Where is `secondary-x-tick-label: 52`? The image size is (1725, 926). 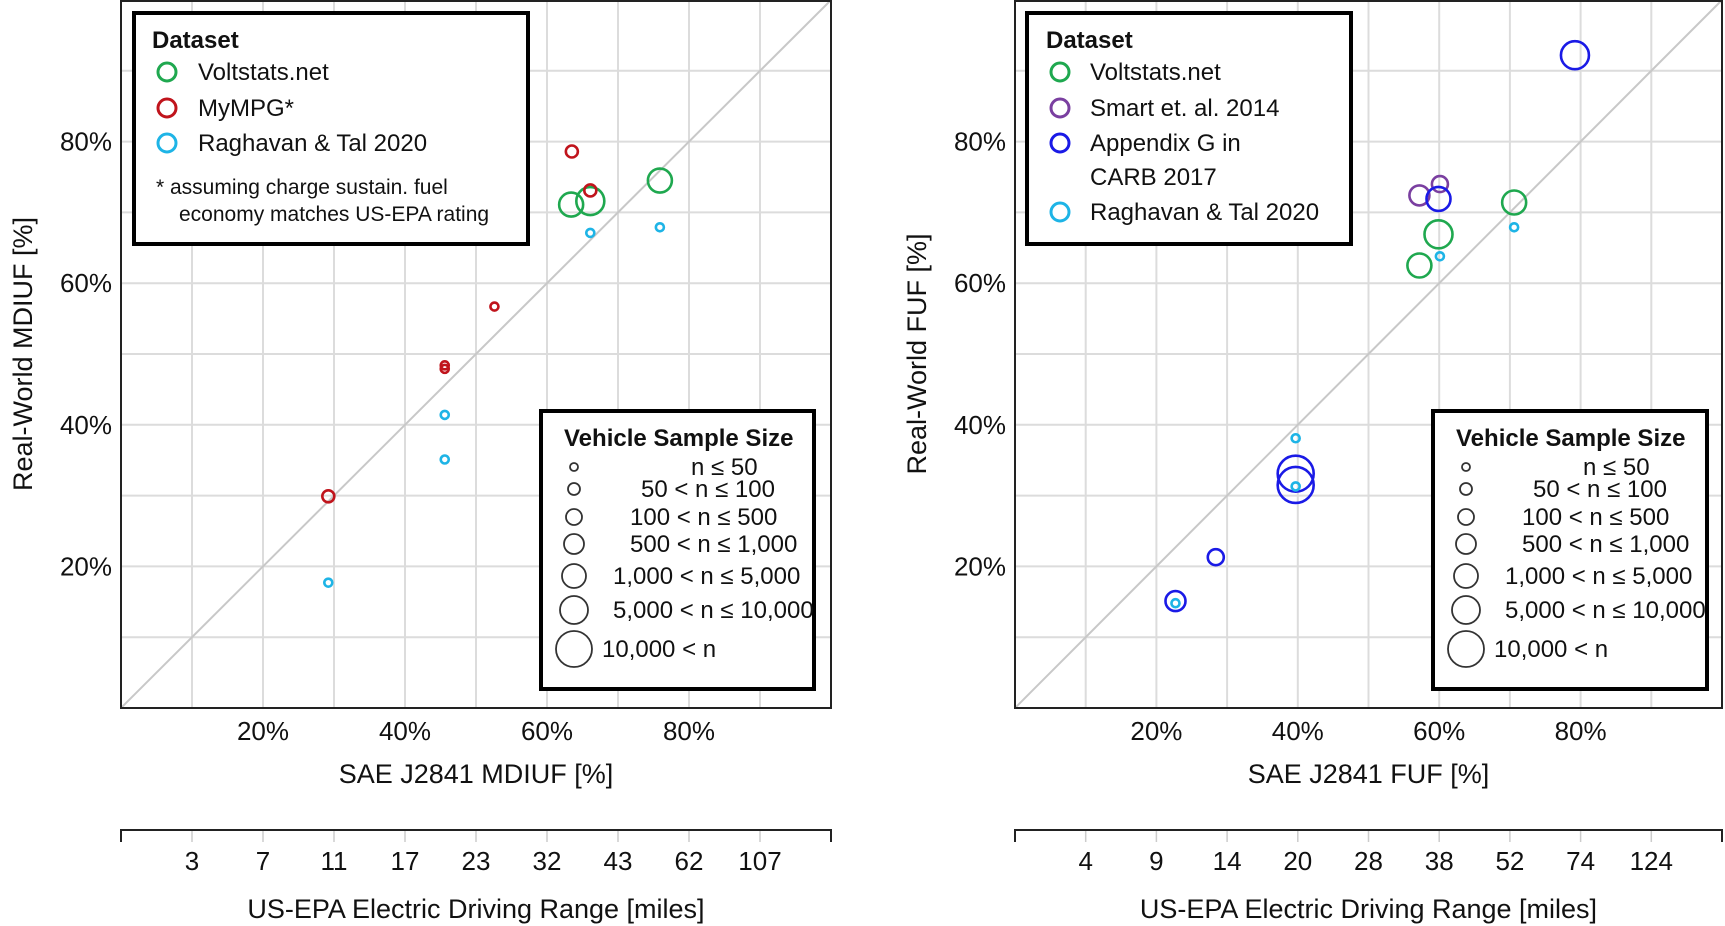
secondary-x-tick-label: 52 is located at coordinates (1509, 861).